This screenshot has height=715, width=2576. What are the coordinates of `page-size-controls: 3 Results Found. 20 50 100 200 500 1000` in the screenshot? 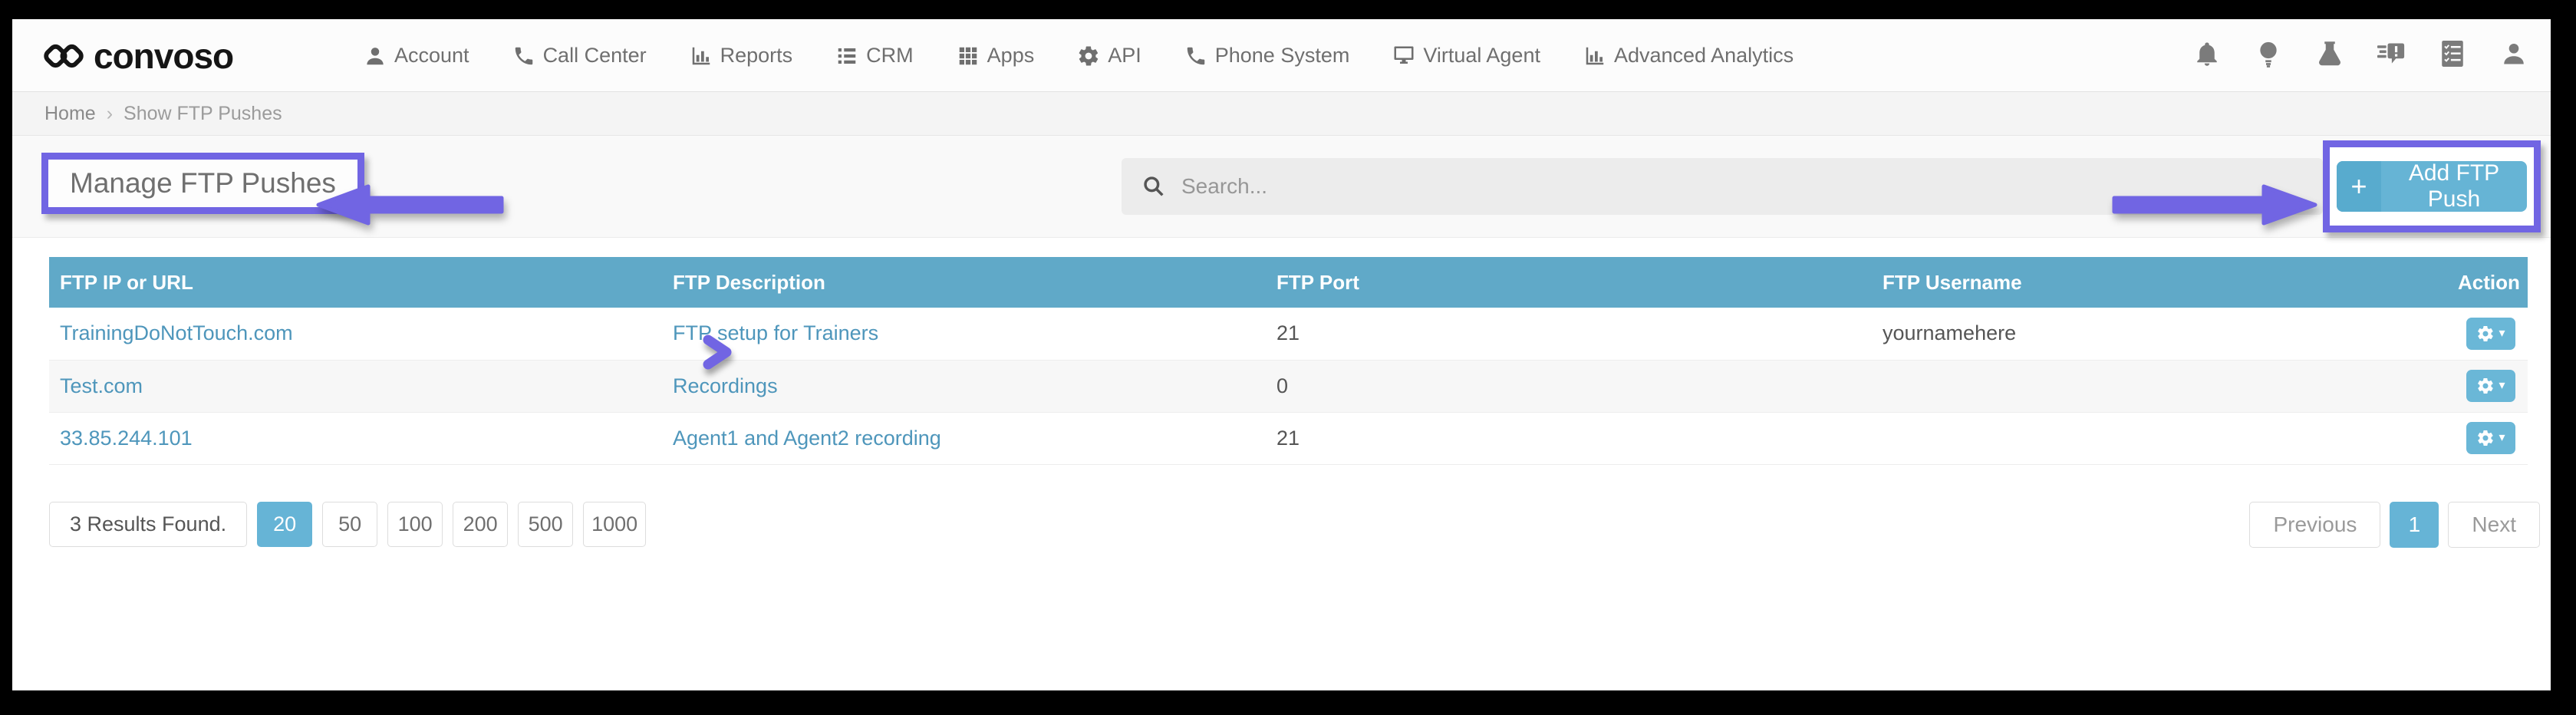 It's located at (348, 525).